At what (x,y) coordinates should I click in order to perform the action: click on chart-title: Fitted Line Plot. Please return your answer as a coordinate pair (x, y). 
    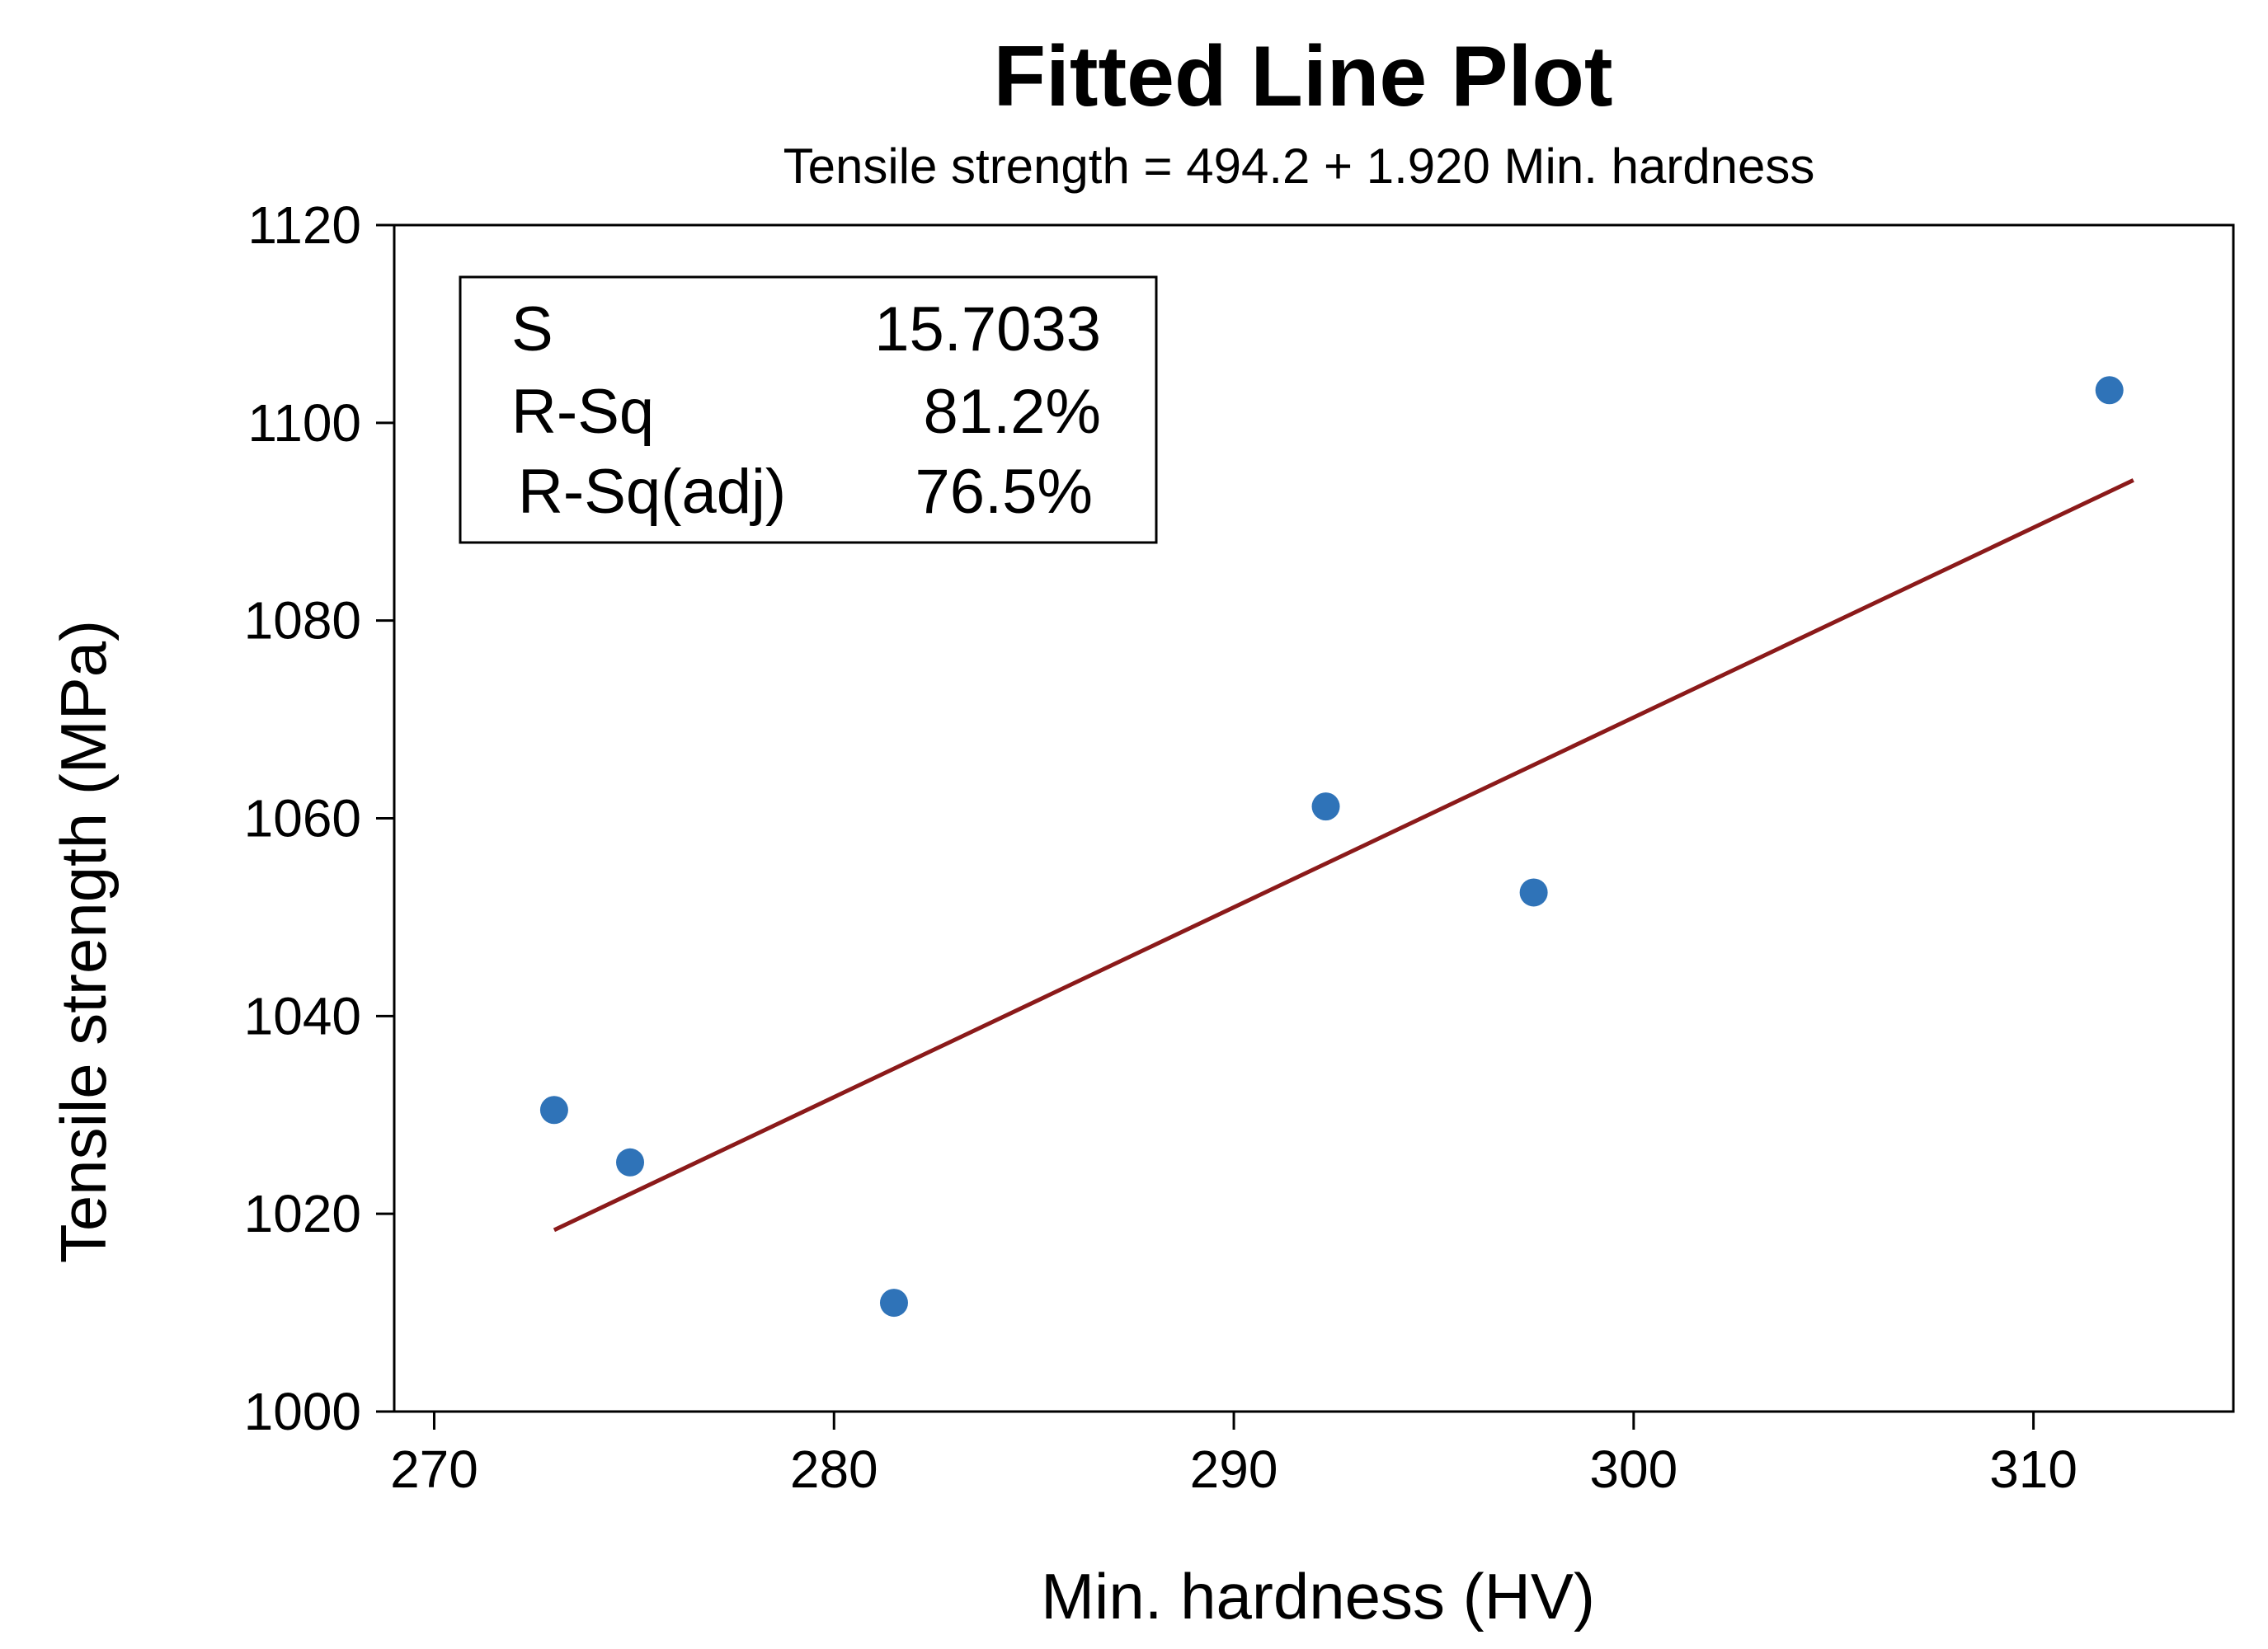
    Looking at the image, I should click on (1302, 76).